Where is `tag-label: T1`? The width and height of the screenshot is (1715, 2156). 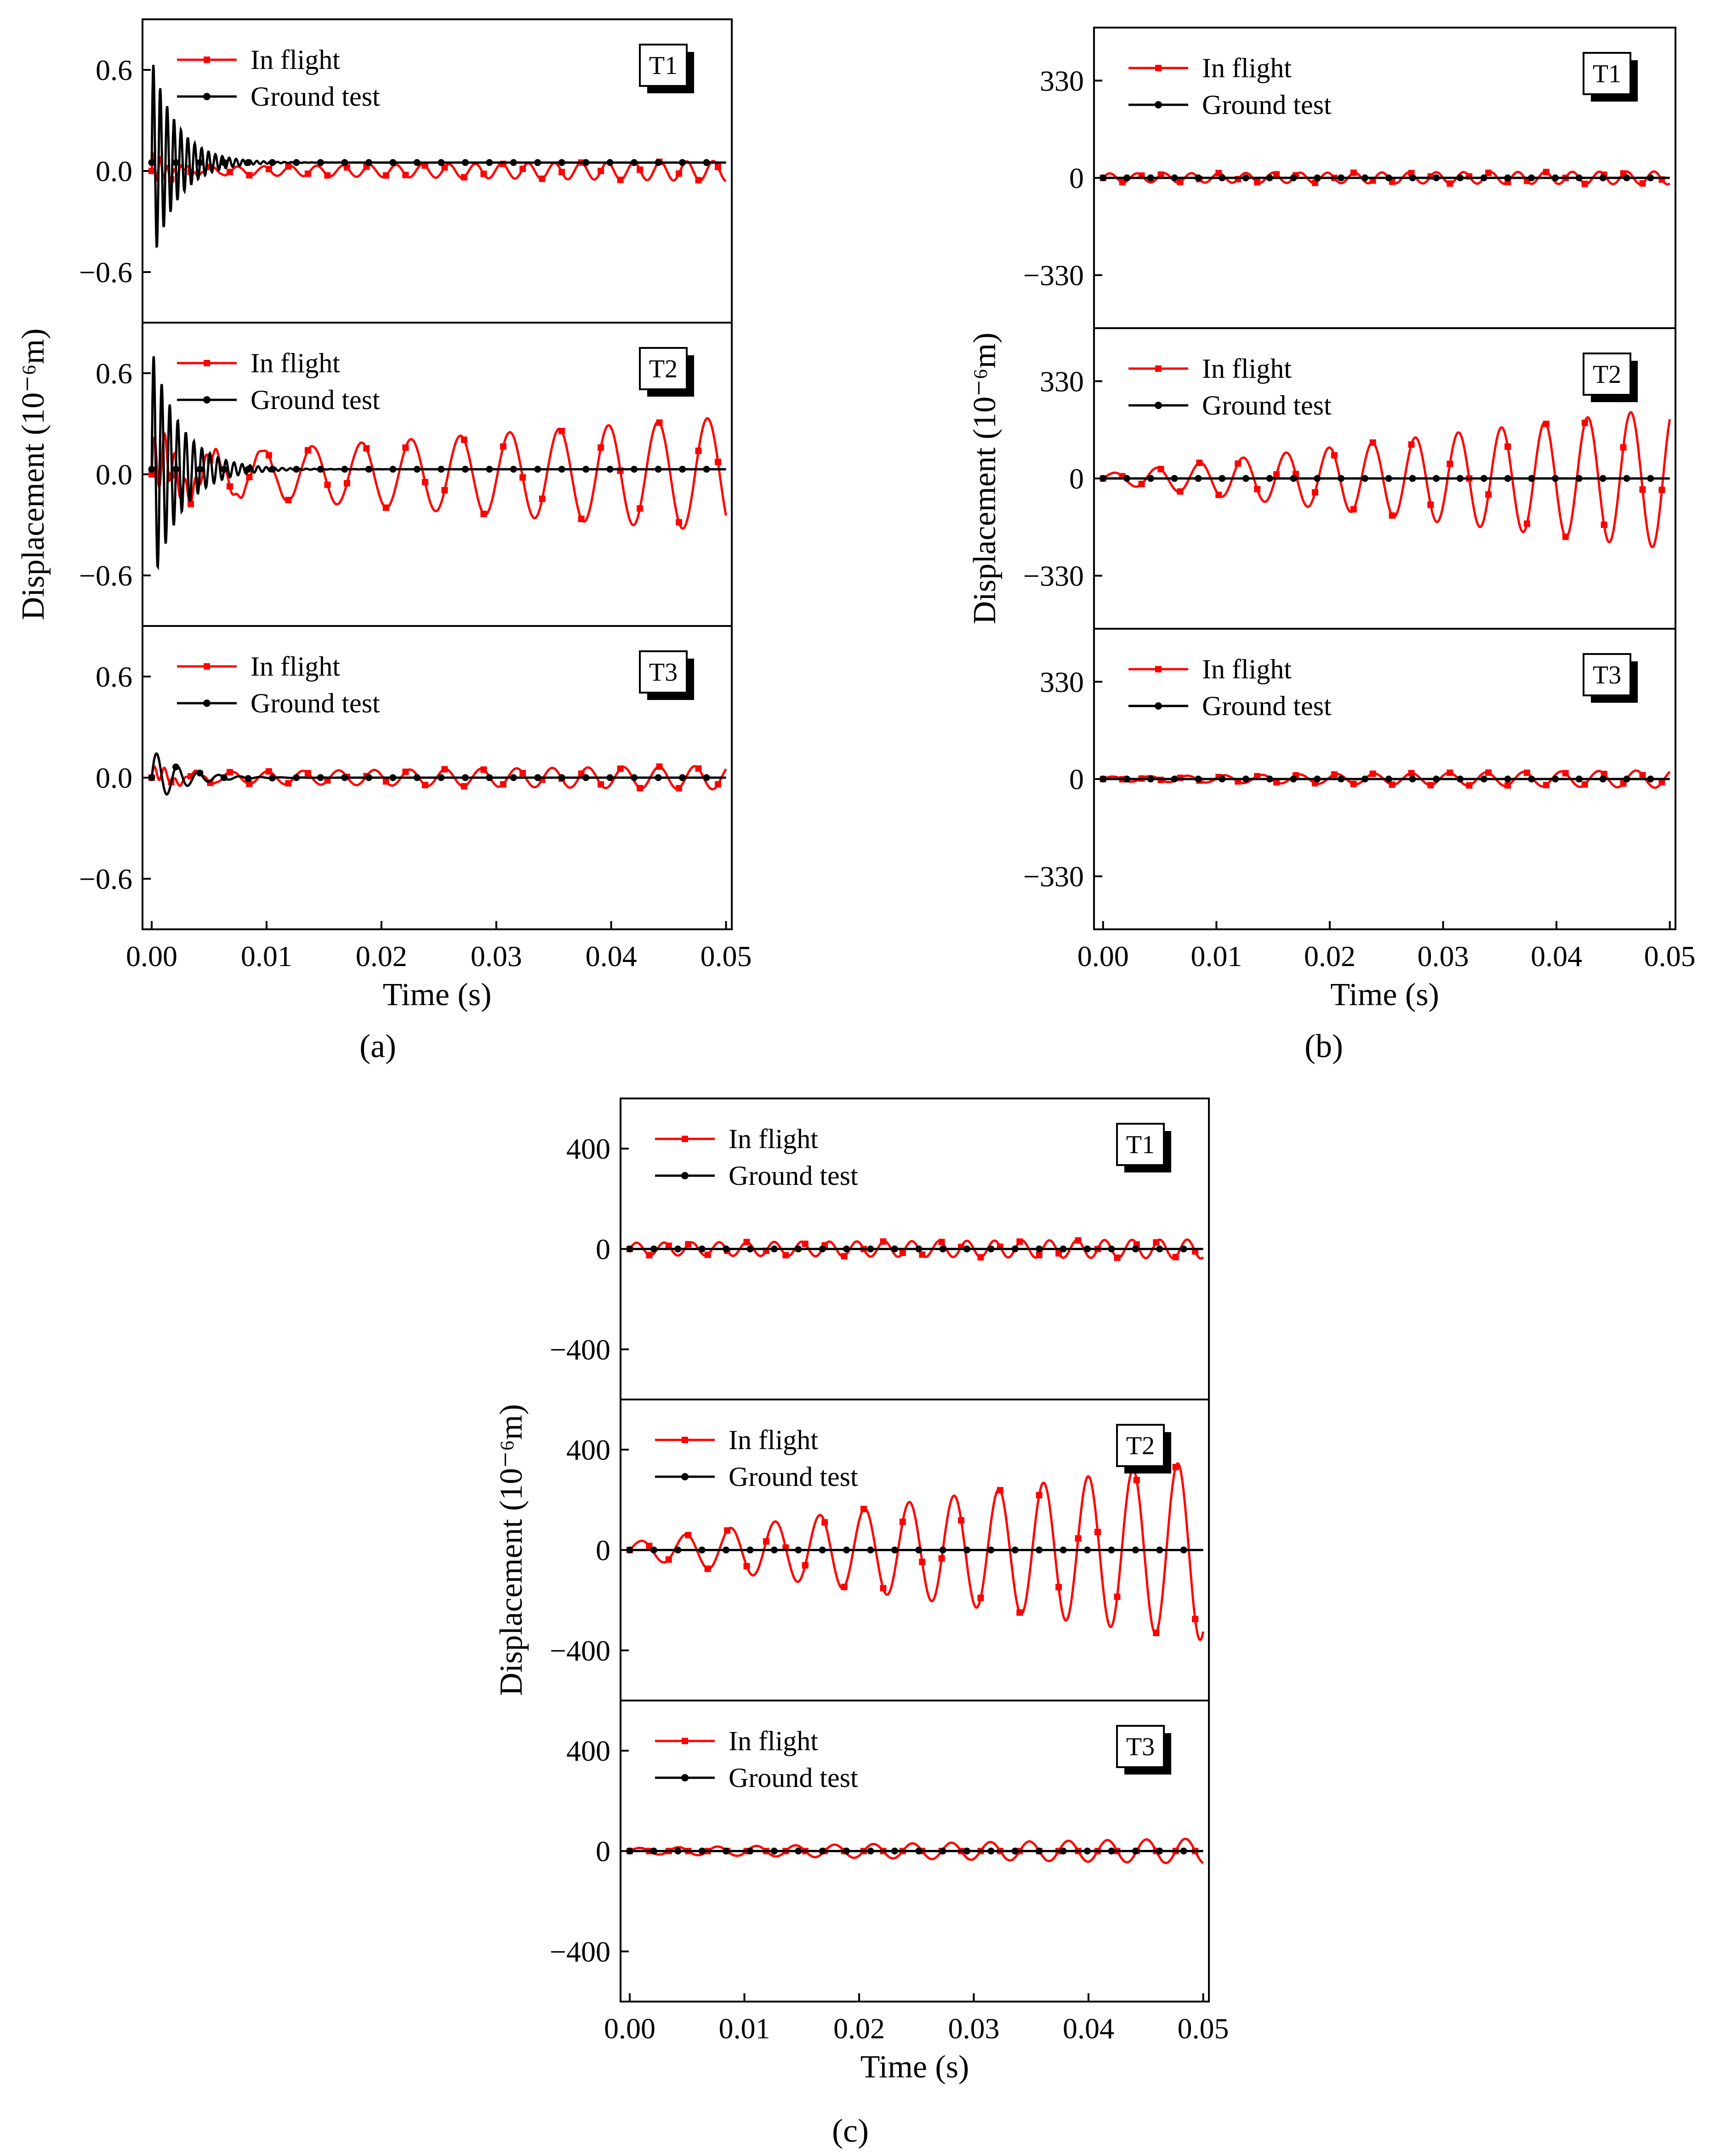
tag-label: T1 is located at coordinates (663, 65).